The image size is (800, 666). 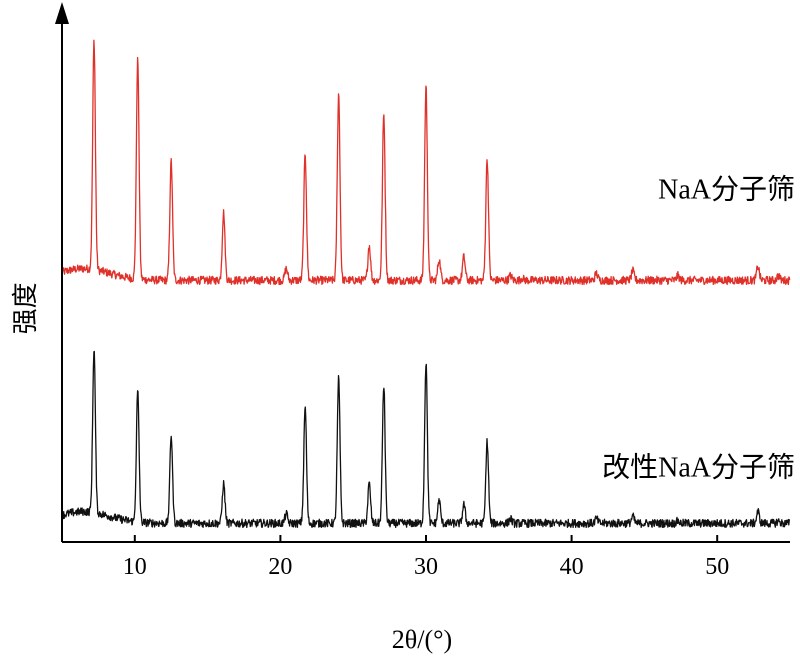 I want to click on x-tick-label: 30, so click(x=426, y=567).